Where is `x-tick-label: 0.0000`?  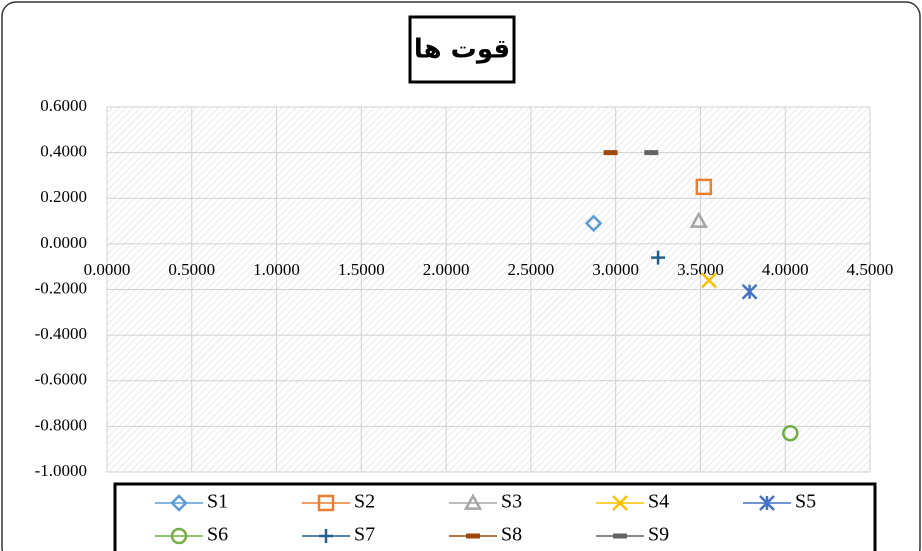
x-tick-label: 0.0000 is located at coordinates (107, 269).